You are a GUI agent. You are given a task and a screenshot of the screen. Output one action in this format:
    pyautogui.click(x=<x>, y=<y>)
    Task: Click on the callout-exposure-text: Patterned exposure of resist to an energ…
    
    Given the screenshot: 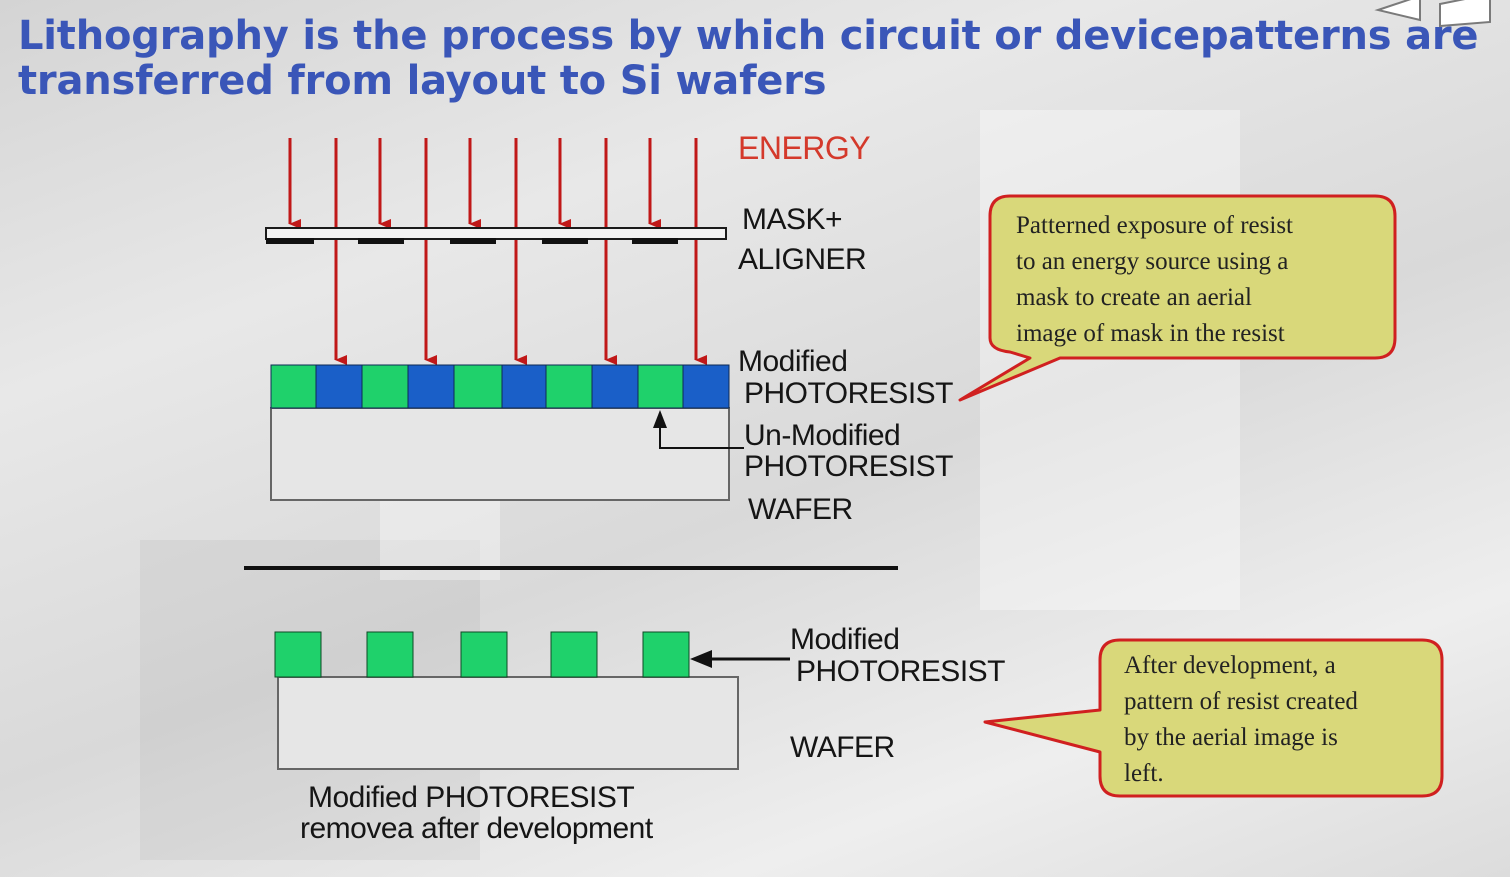 What is the action you would take?
    pyautogui.click(x=1154, y=280)
    